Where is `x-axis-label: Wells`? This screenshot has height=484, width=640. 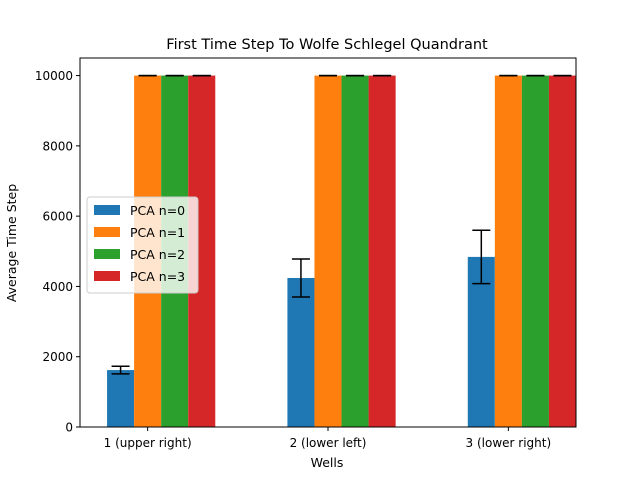
x-axis-label: Wells is located at coordinates (327, 462).